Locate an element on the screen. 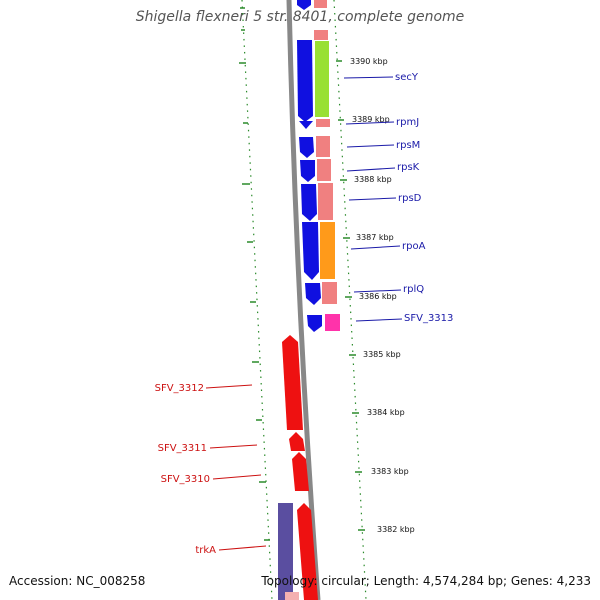 This screenshot has width=600, height=600. left-tick-ring is located at coordinates (256, 300).